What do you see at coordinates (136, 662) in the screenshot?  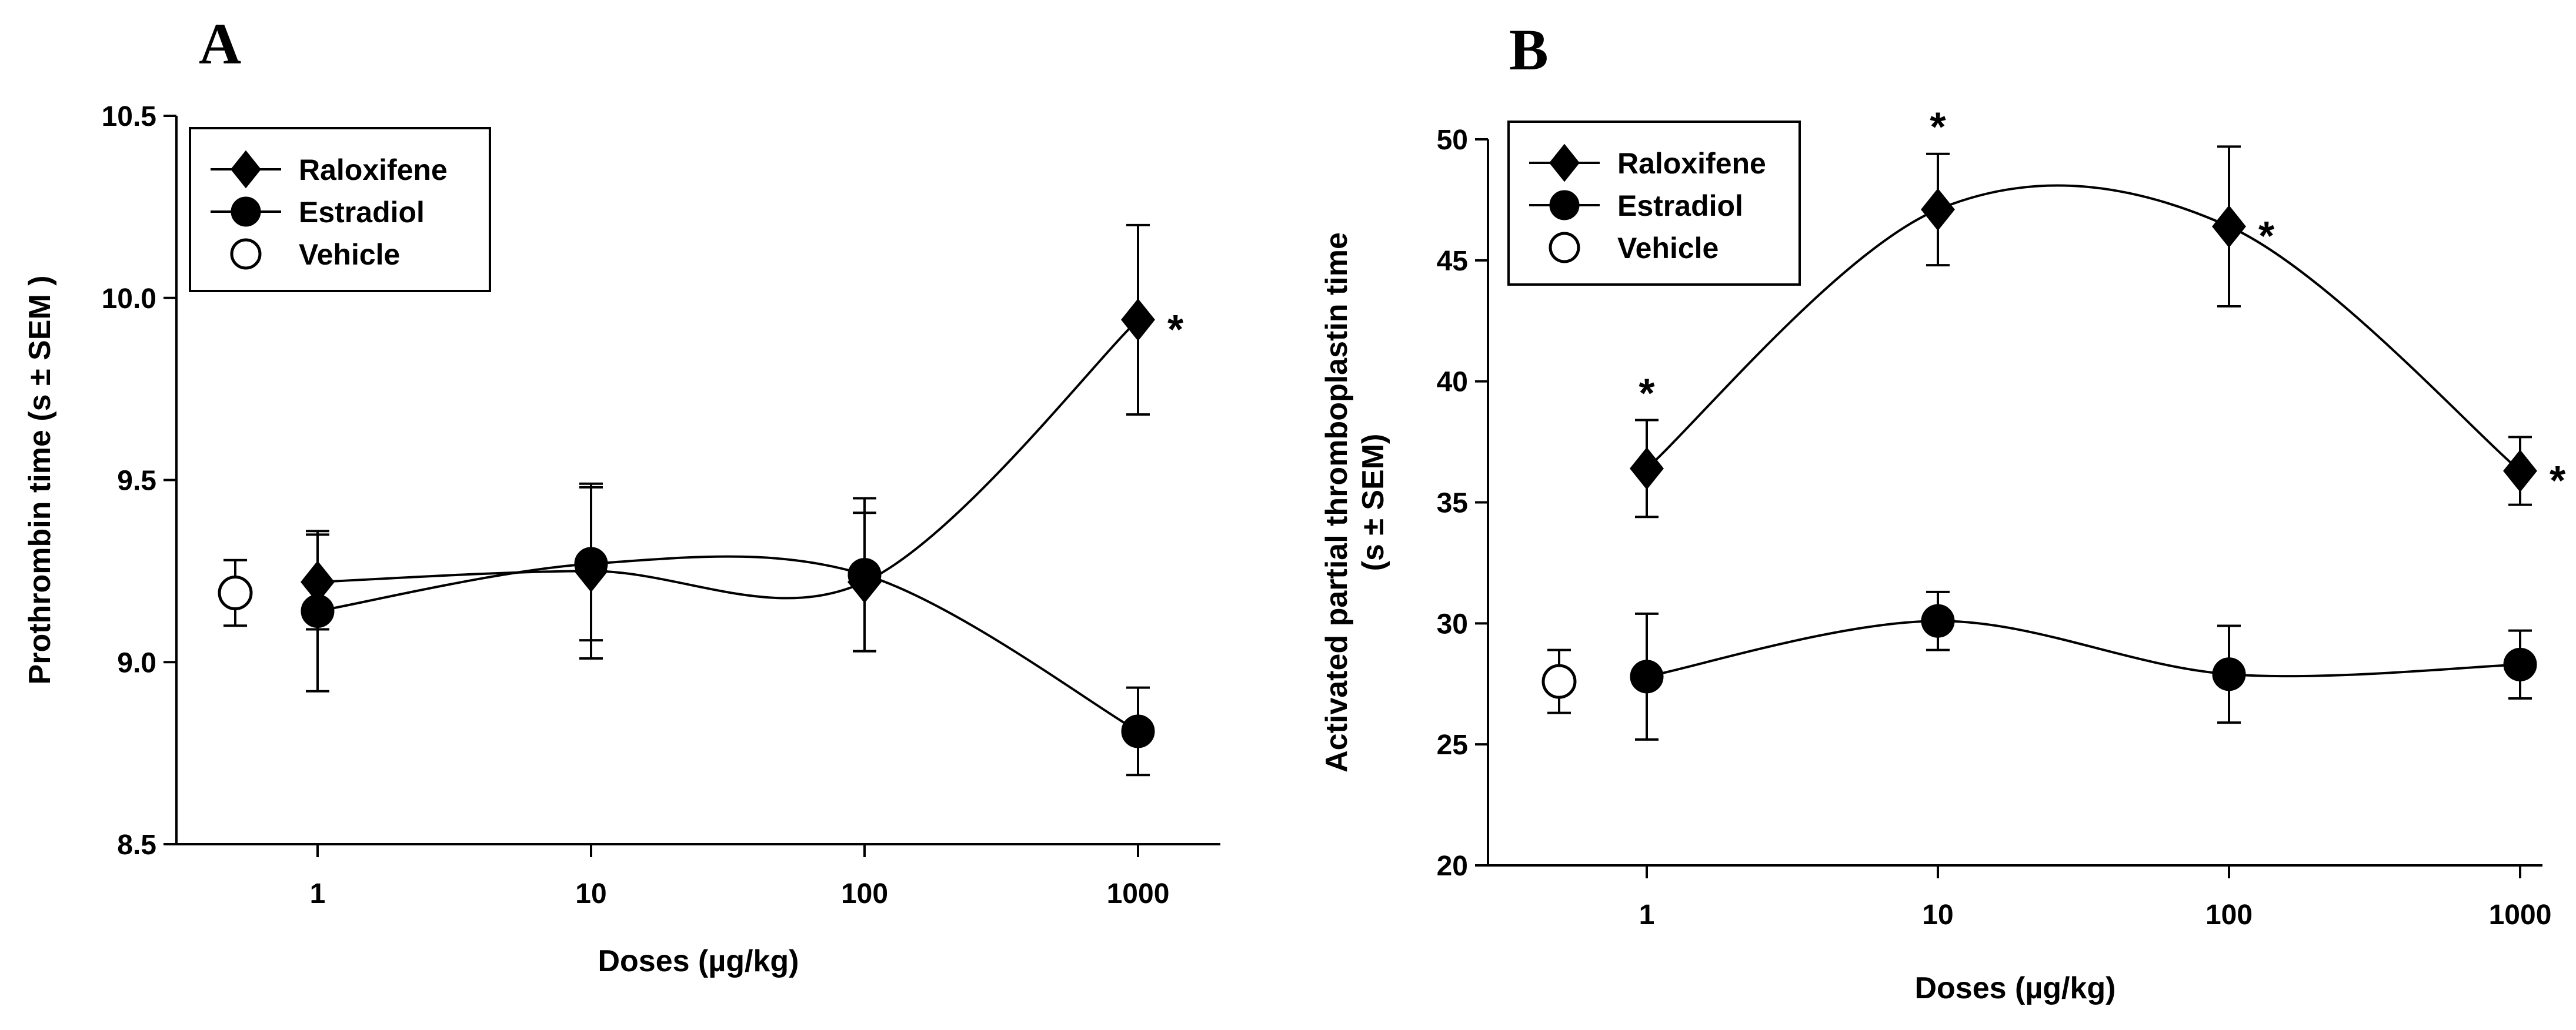 I see `y-tick-label: 9.0` at bounding box center [136, 662].